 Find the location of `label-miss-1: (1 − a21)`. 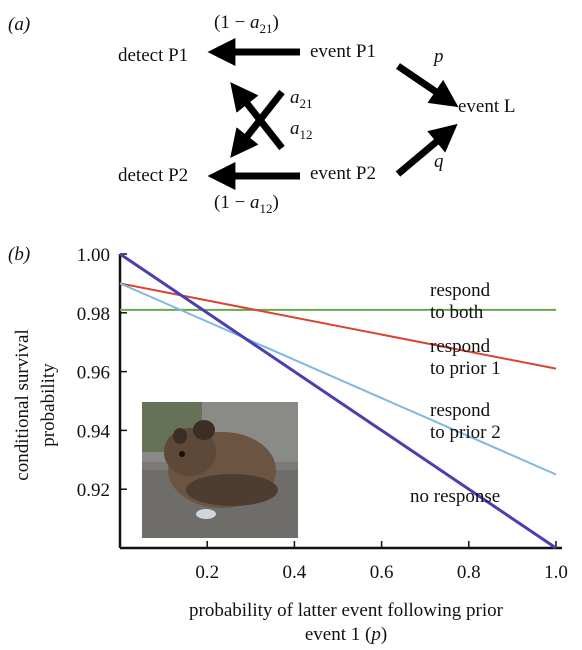

label-miss-1: (1 − a21) is located at coordinates (246, 24).